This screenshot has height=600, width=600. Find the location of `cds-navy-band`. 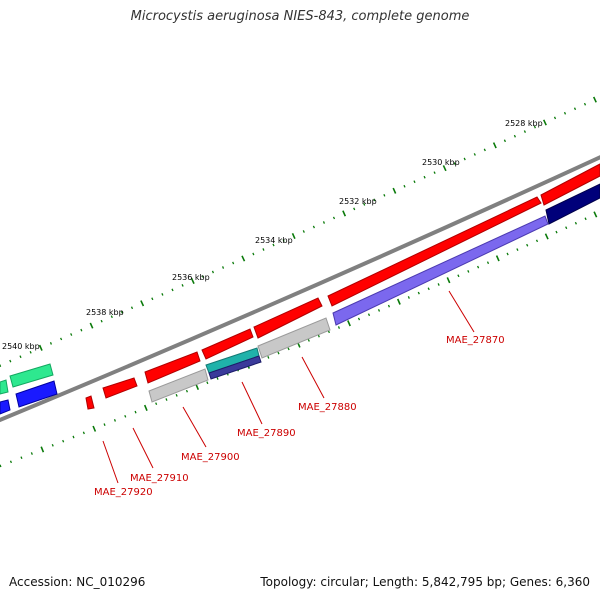

cds-navy-band is located at coordinates (235, 367).